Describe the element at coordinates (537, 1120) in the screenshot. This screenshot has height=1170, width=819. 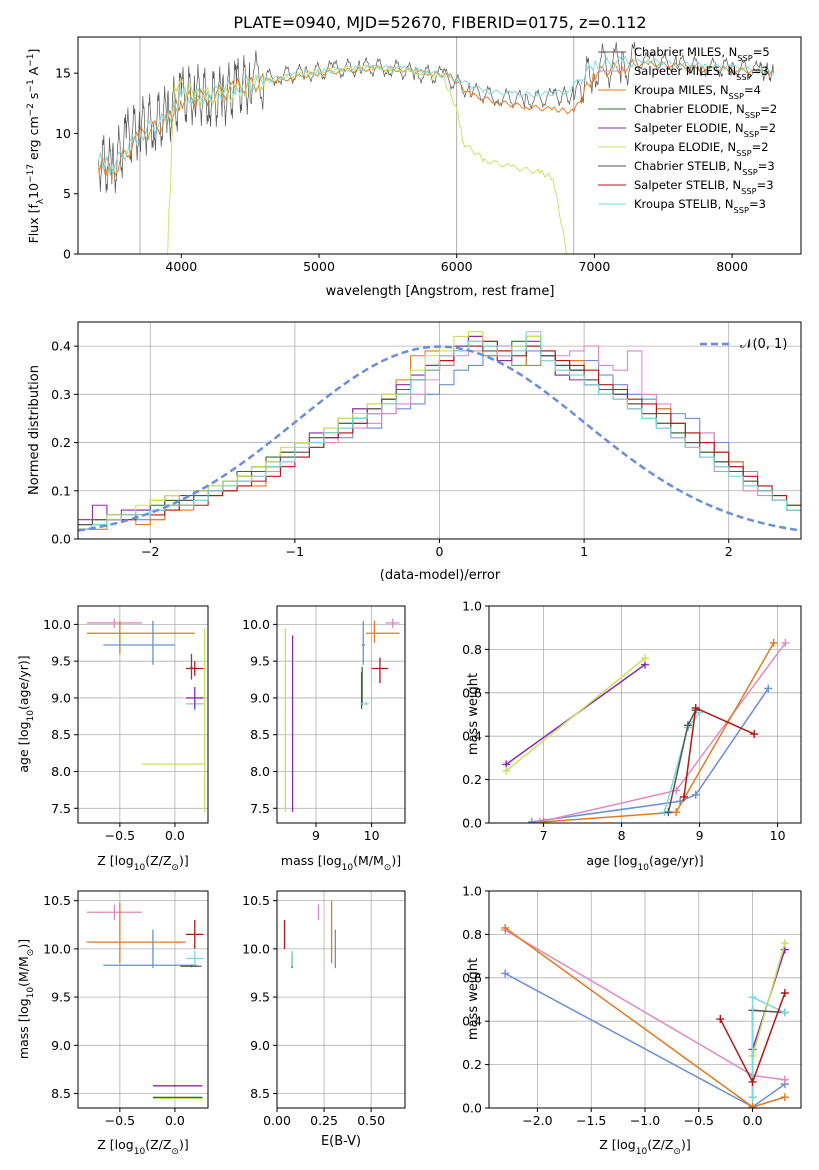
I see `x-tick-label: −2.0` at that location.